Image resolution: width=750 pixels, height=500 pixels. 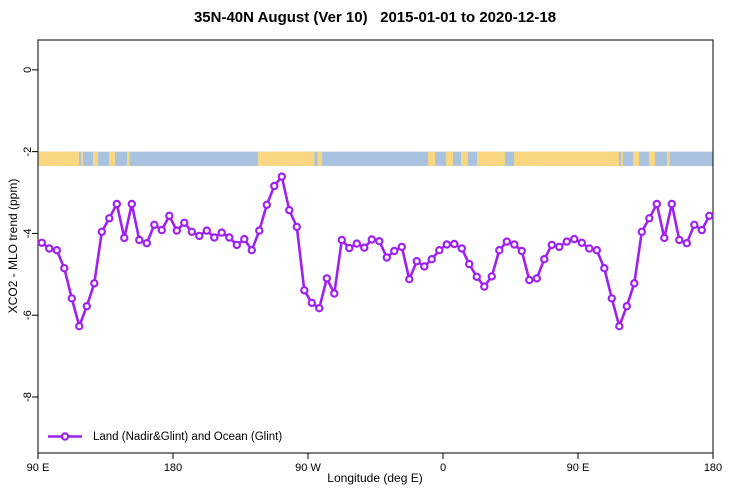 I want to click on legend: Land (Nadir&Glint) and Ocean (Glint), so click(x=164, y=436).